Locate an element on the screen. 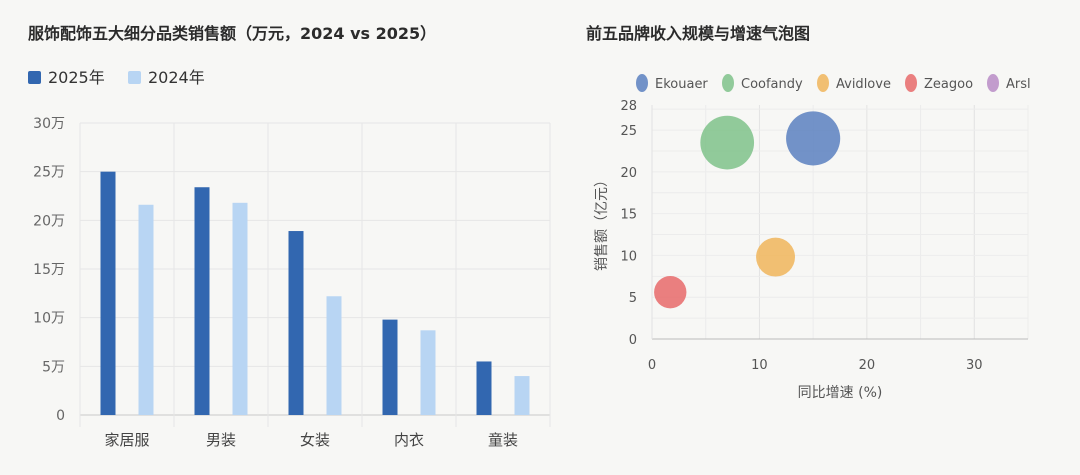  y-tick-label: 25万 is located at coordinates (49, 173).